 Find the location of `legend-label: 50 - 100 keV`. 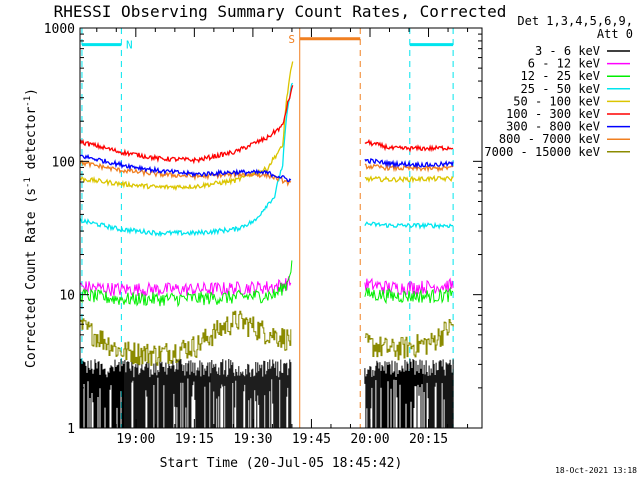

legend-label: 50 - 100 keV is located at coordinates (556, 101).